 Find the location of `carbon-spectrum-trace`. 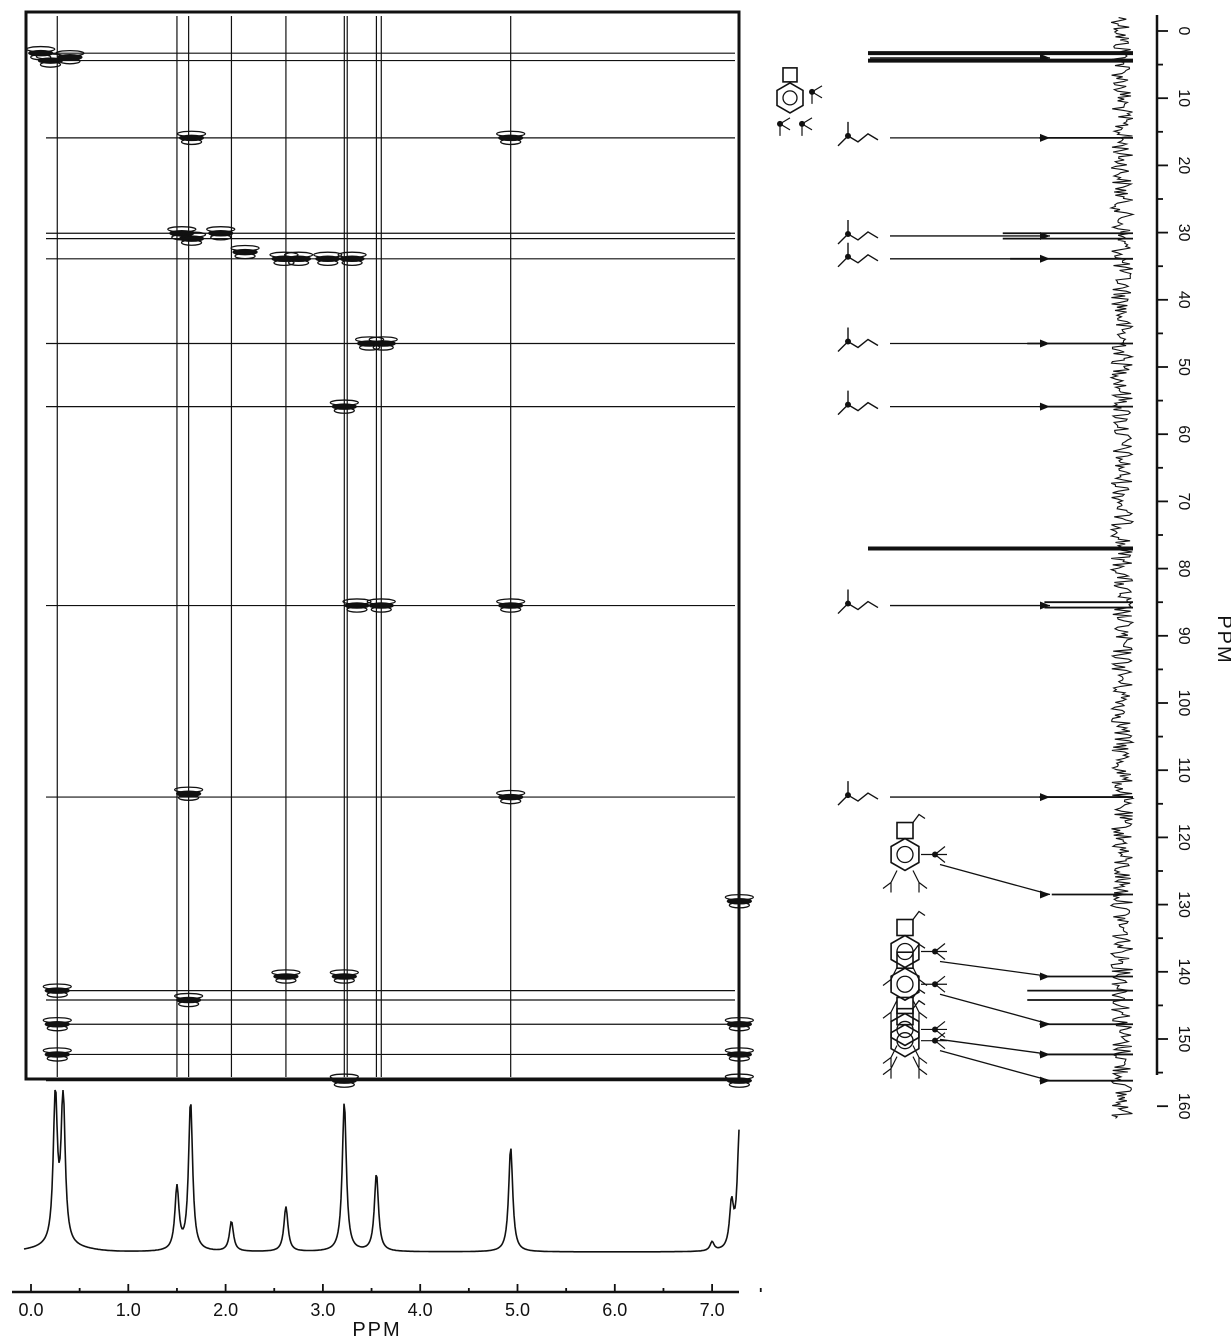

carbon-spectrum-trace is located at coordinates (1122, 568).